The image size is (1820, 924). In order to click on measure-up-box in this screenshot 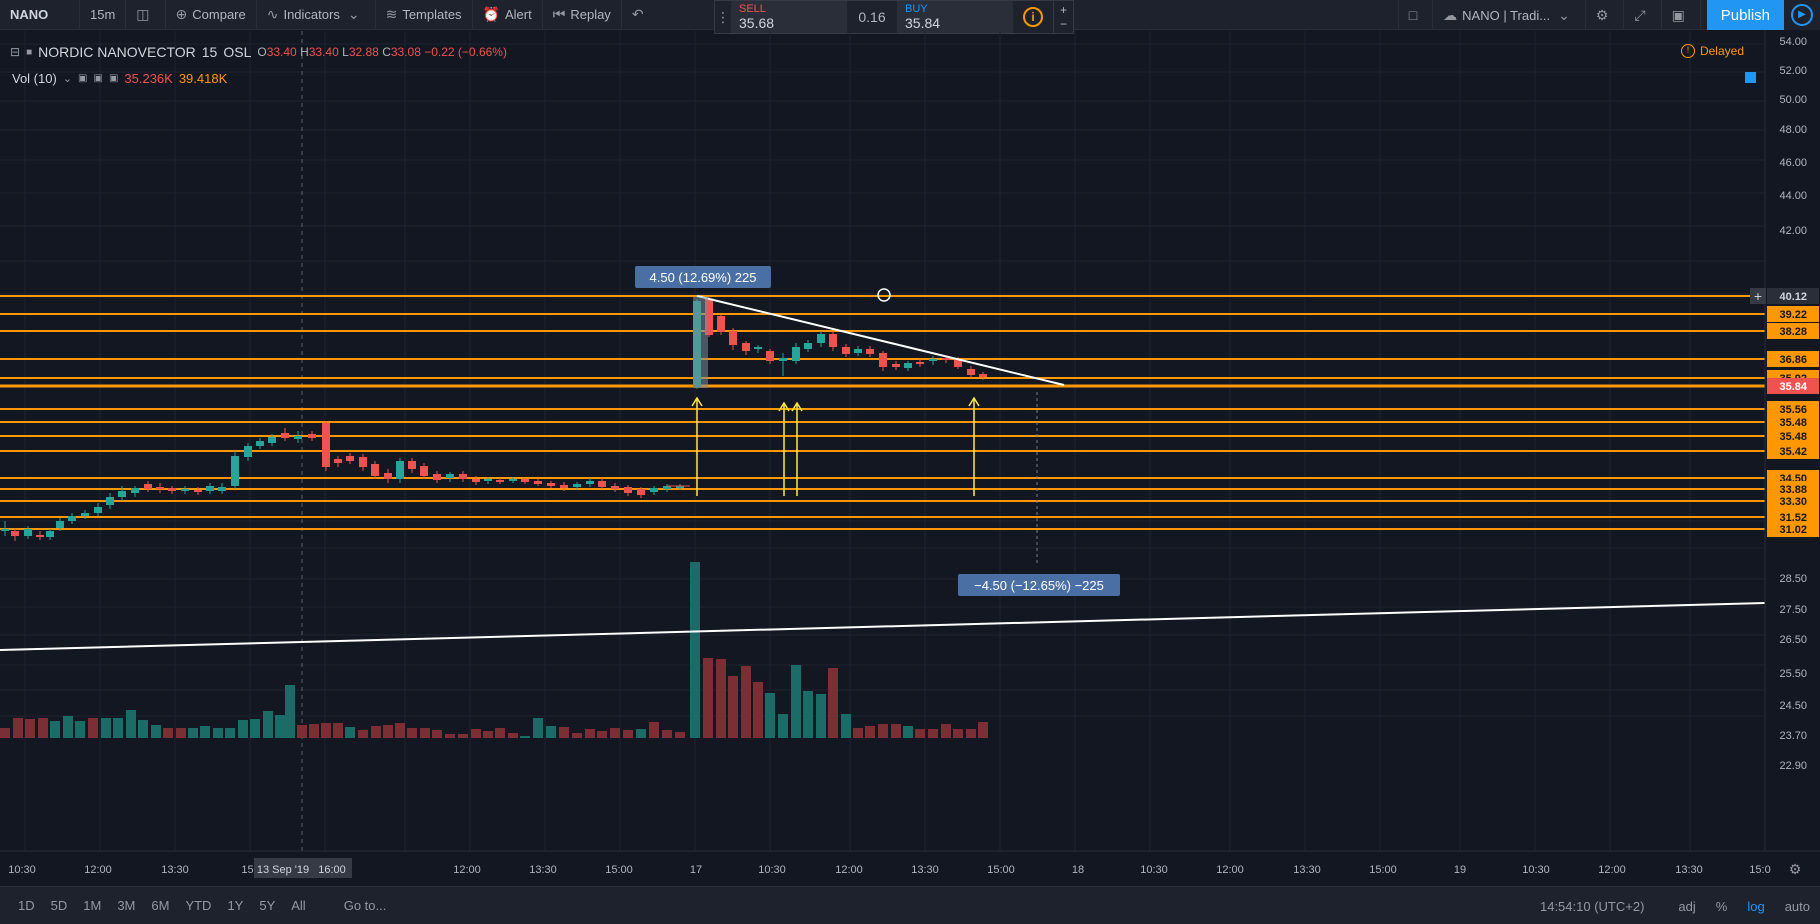, I will do `click(703, 277)`.